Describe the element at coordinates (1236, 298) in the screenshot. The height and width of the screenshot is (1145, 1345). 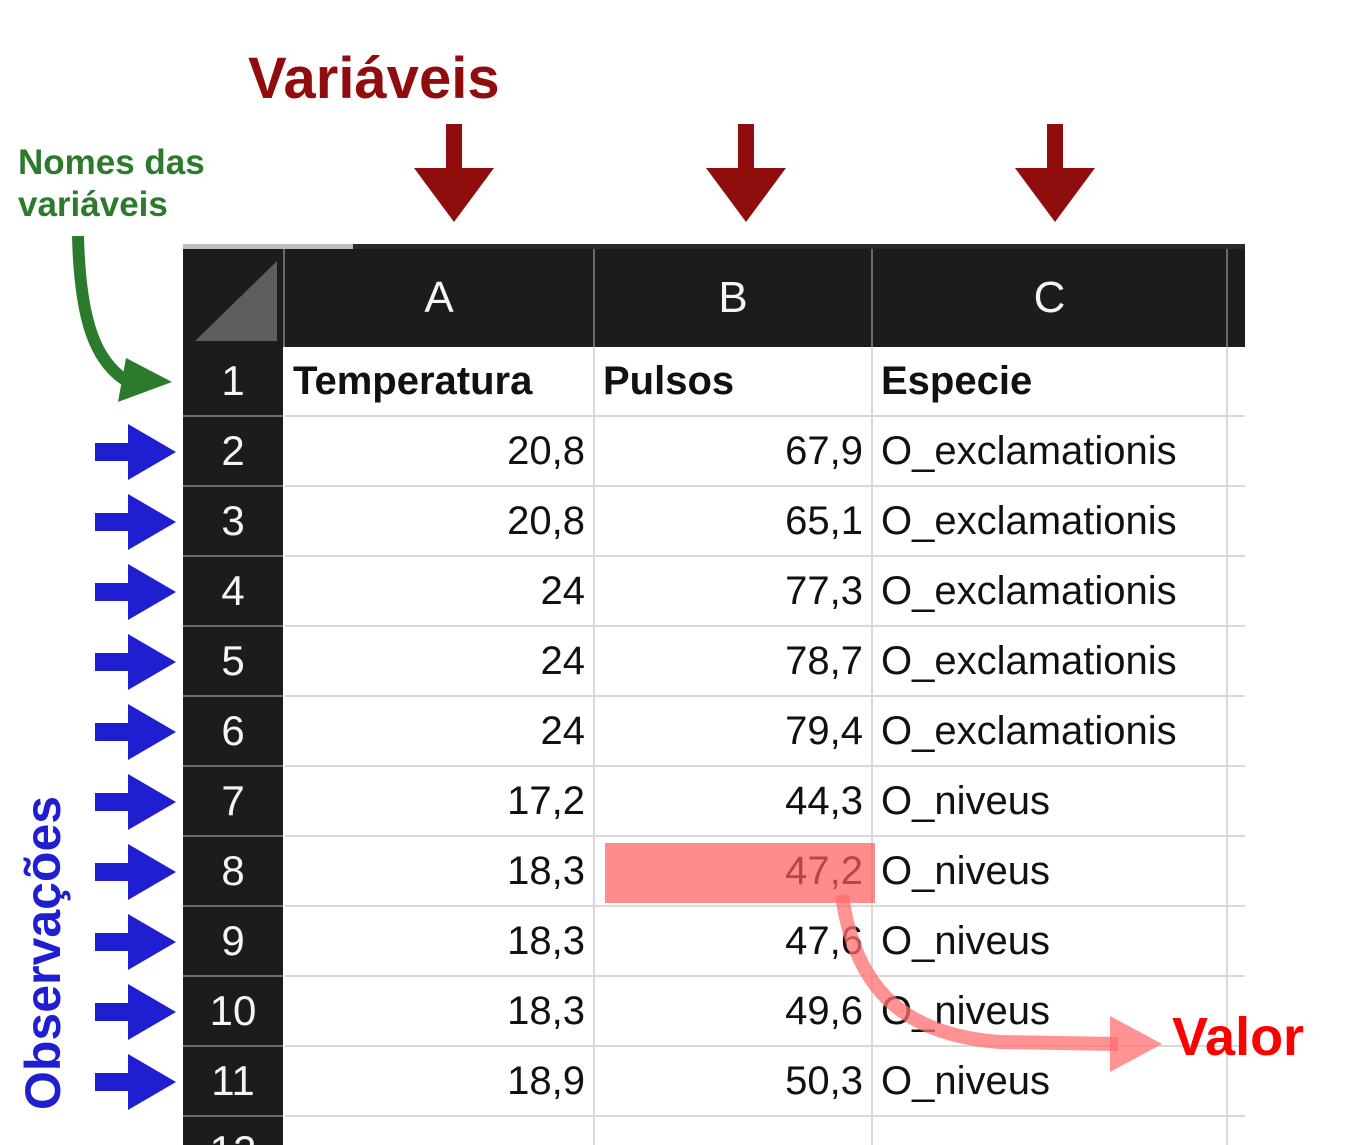
I see `column-header-d` at that location.